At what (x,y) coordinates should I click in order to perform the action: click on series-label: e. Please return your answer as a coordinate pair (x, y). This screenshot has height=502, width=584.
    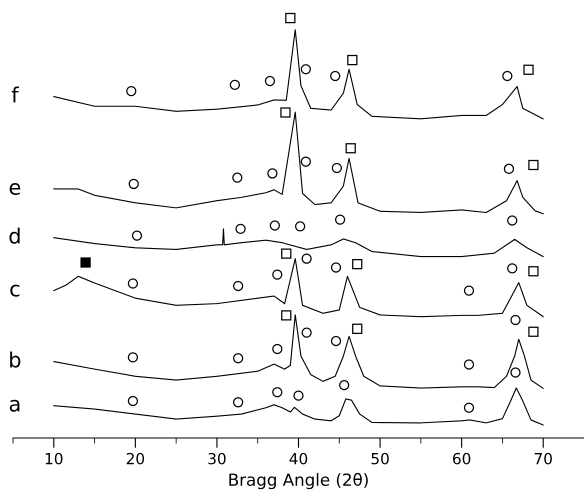
    Looking at the image, I should click on (15, 189).